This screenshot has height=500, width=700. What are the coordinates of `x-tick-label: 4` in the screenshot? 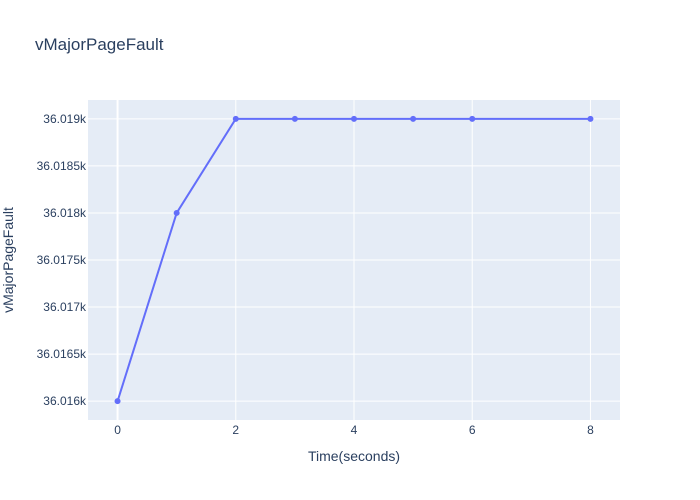 It's located at (354, 430).